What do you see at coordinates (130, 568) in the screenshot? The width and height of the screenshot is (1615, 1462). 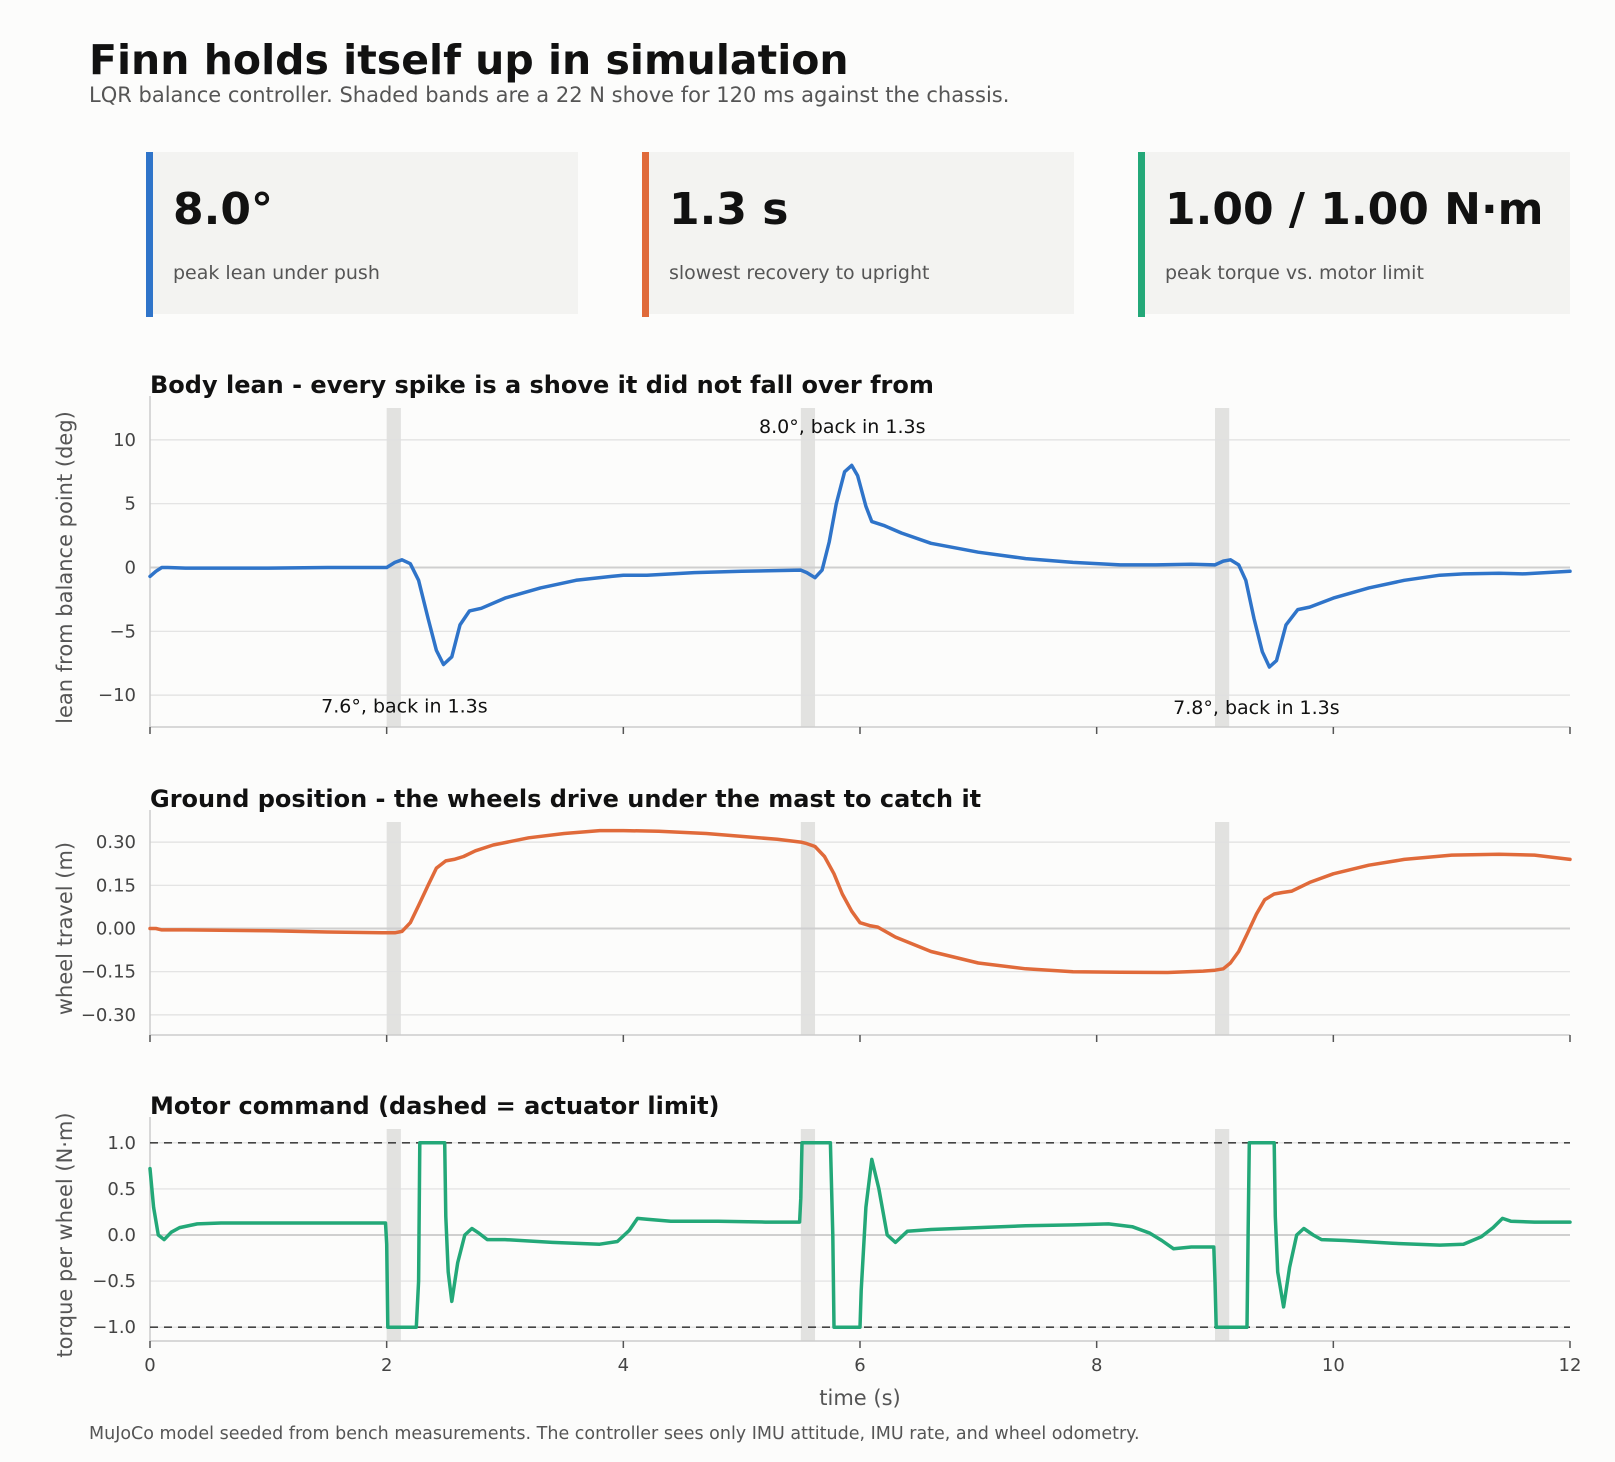 I see `y-tick-label: 0` at bounding box center [130, 568].